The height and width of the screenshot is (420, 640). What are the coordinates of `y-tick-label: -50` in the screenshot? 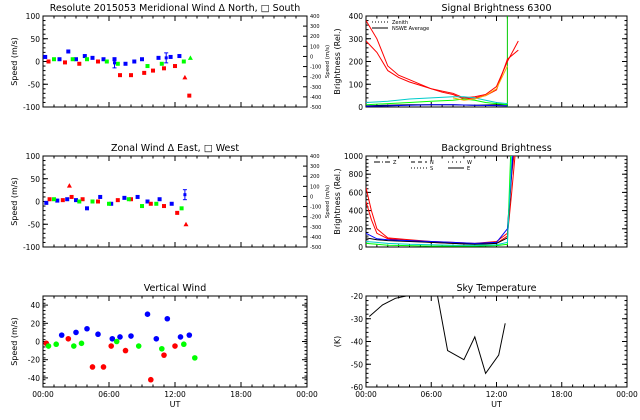 It's located at (357, 364).